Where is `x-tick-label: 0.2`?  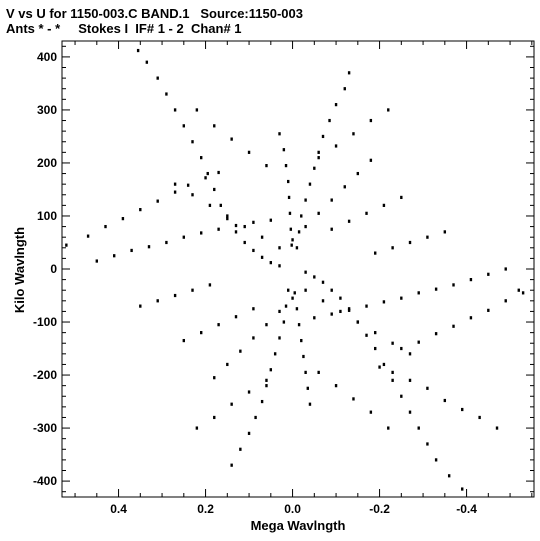 x-tick-label: 0.2 is located at coordinates (205, 509).